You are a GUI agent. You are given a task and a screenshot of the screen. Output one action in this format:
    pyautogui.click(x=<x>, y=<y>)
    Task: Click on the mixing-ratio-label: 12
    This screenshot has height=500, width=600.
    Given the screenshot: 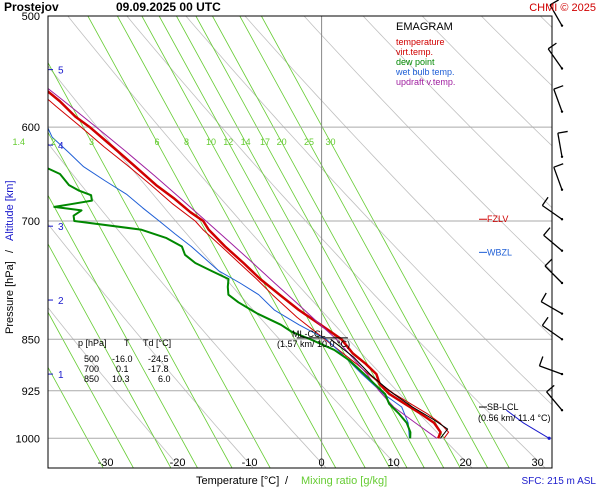 What is the action you would take?
    pyautogui.click(x=228, y=142)
    